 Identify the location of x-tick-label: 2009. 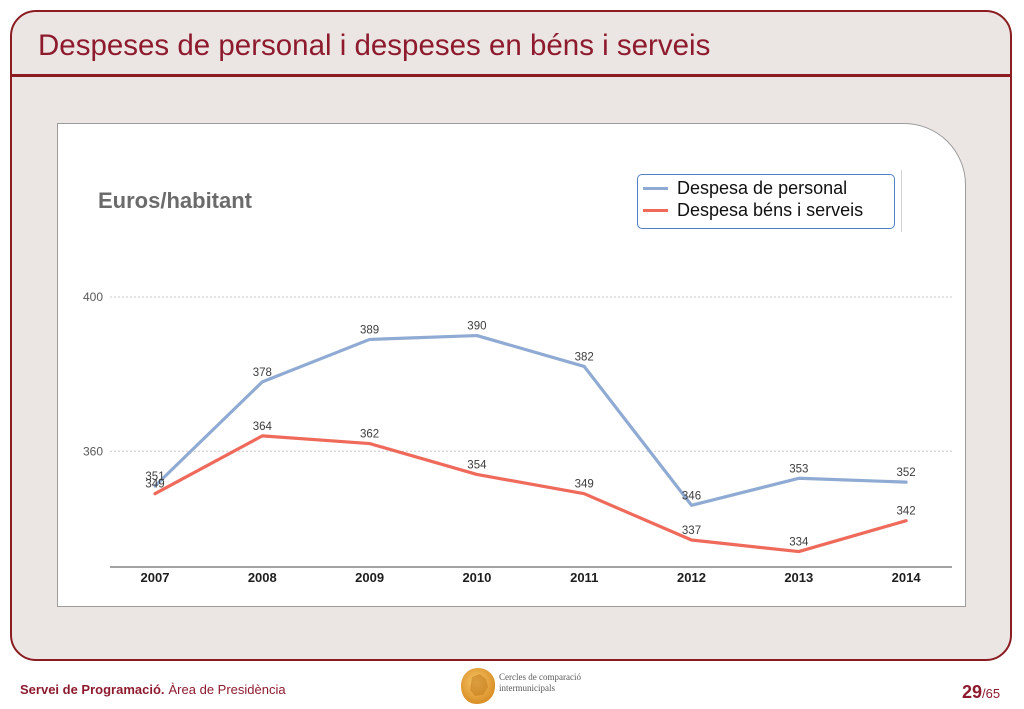
(369, 577).